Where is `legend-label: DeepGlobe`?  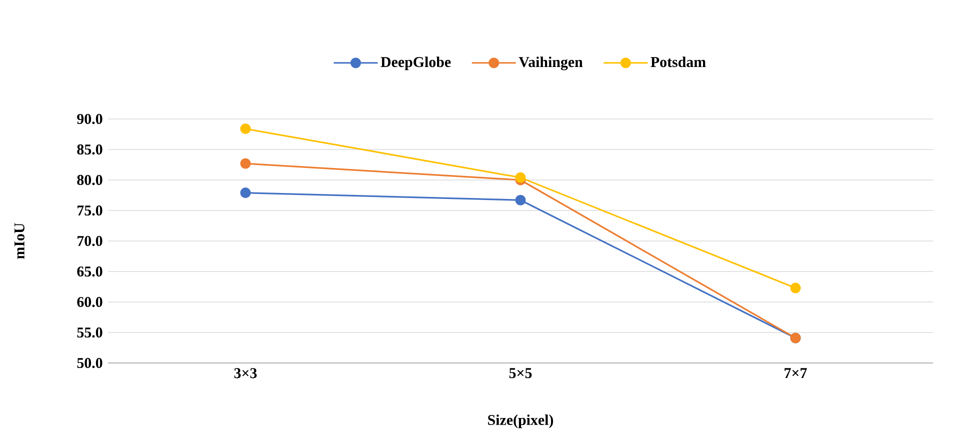
legend-label: DeepGlobe is located at coordinates (415, 63).